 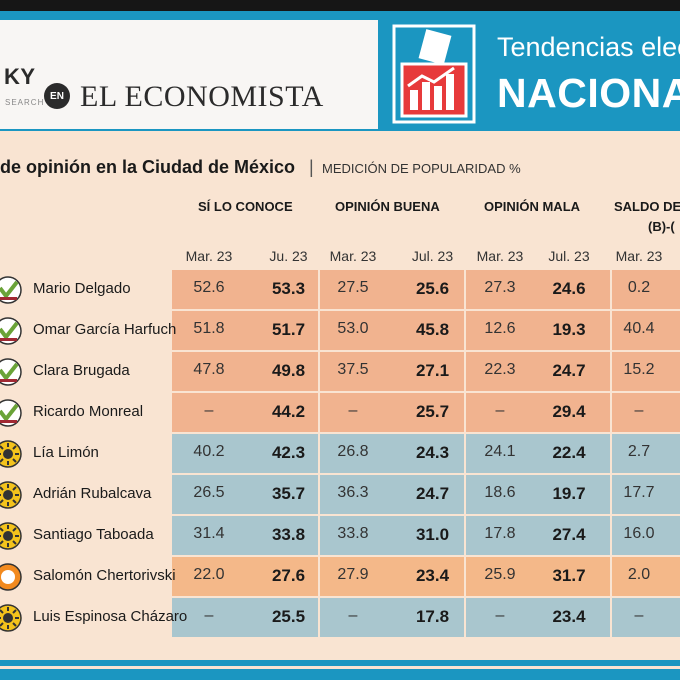 I want to click on table-cell: 44.2, so click(x=288, y=411).